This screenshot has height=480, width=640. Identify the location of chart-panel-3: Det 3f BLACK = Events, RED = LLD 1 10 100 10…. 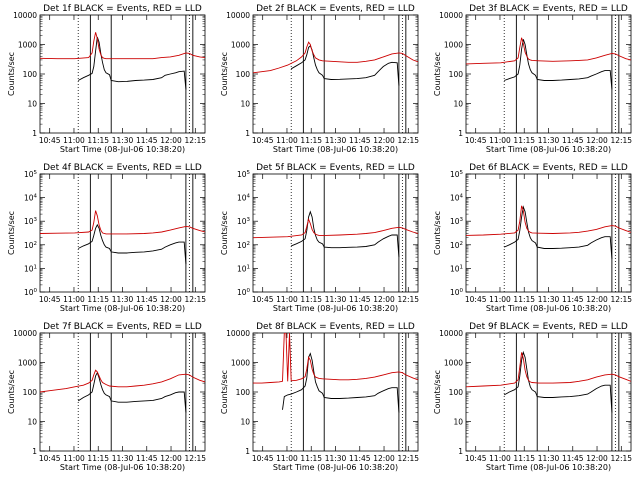
(532, 79).